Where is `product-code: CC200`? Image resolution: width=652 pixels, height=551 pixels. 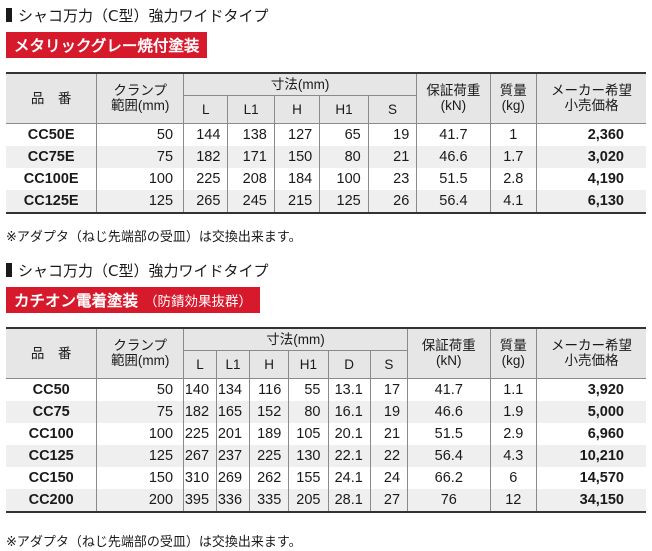 product-code: CC200 is located at coordinates (51, 500).